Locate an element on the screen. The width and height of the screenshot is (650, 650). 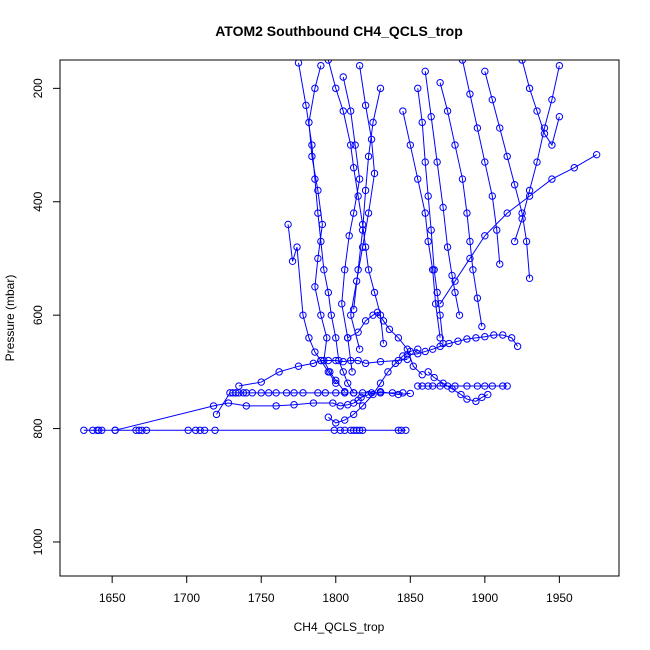
y-tick-label: 600 is located at coordinates (38, 315).